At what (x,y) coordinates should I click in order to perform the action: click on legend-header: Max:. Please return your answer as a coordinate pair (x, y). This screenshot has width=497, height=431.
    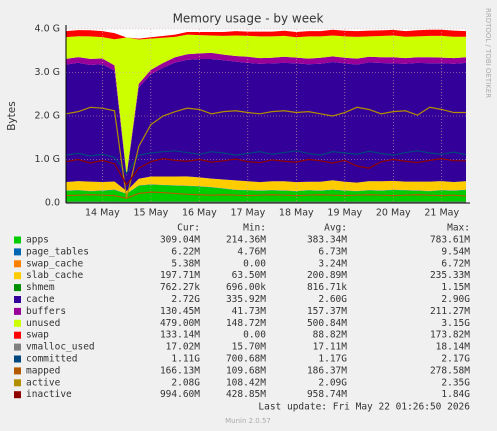
    Looking at the image, I should click on (458, 228).